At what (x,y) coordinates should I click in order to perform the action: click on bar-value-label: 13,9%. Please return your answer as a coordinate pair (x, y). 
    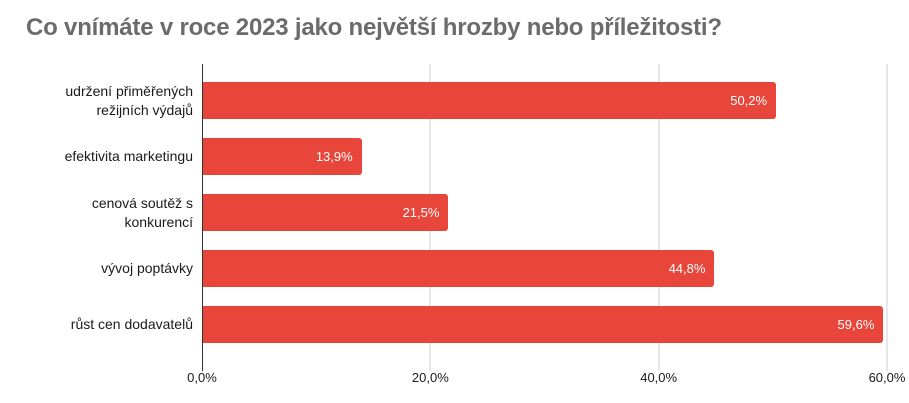
    Looking at the image, I should click on (334, 156).